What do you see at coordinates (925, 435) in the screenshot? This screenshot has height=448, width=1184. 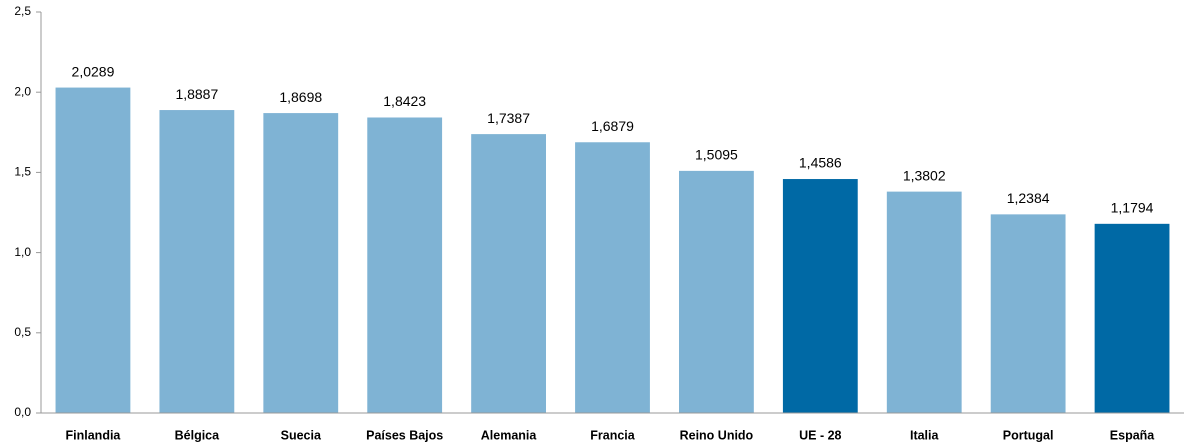 I see `x-tick-label: Italia` at bounding box center [925, 435].